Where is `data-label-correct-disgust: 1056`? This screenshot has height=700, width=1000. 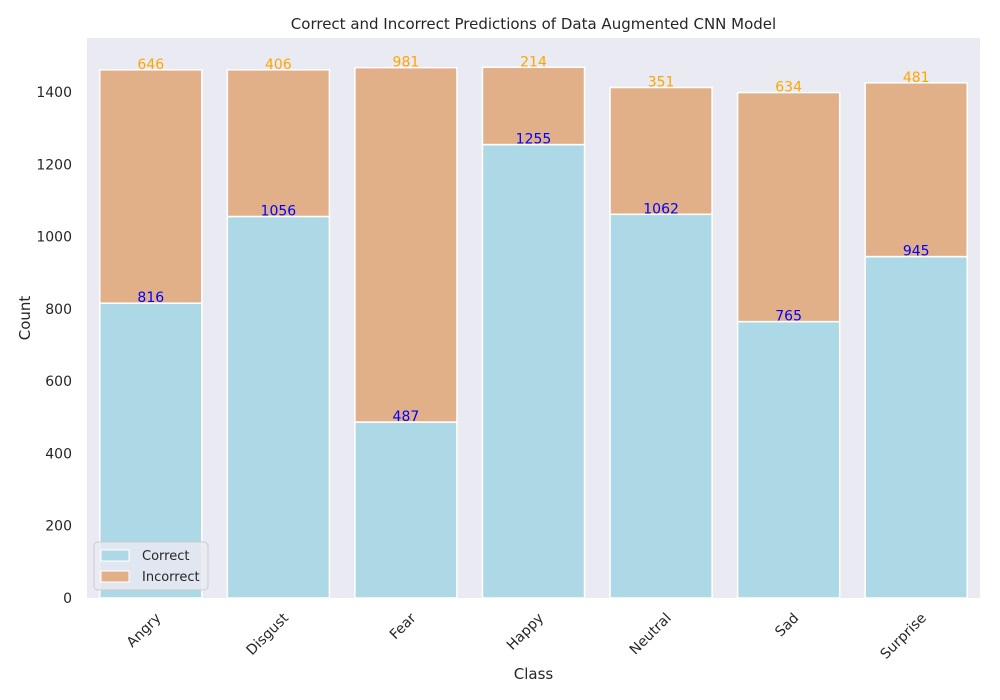 data-label-correct-disgust: 1056 is located at coordinates (279, 211).